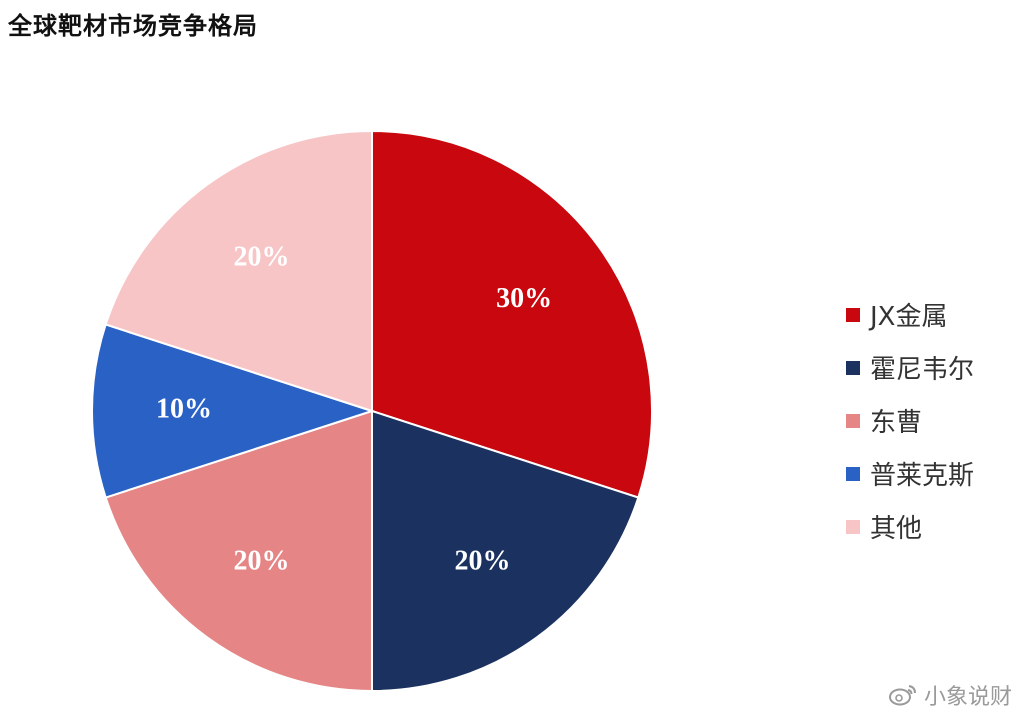 This screenshot has width=1024, height=717. I want to click on slice-label-3: 10%, so click(184, 408).